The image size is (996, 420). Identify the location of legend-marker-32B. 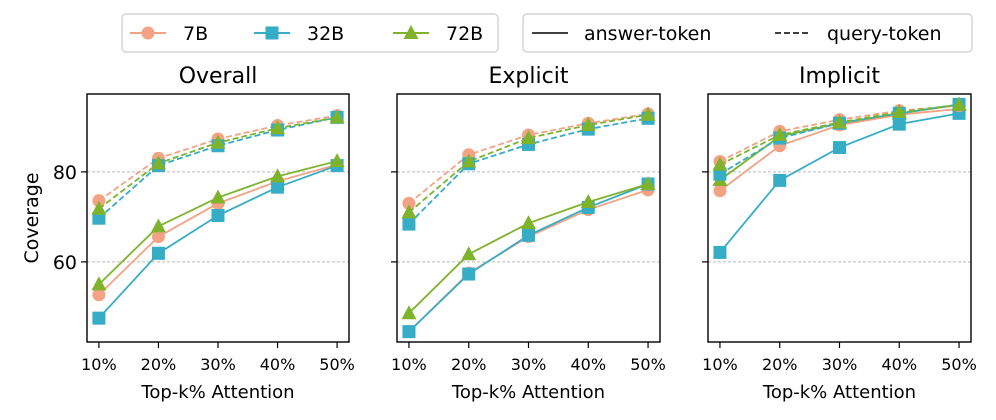
(272, 33).